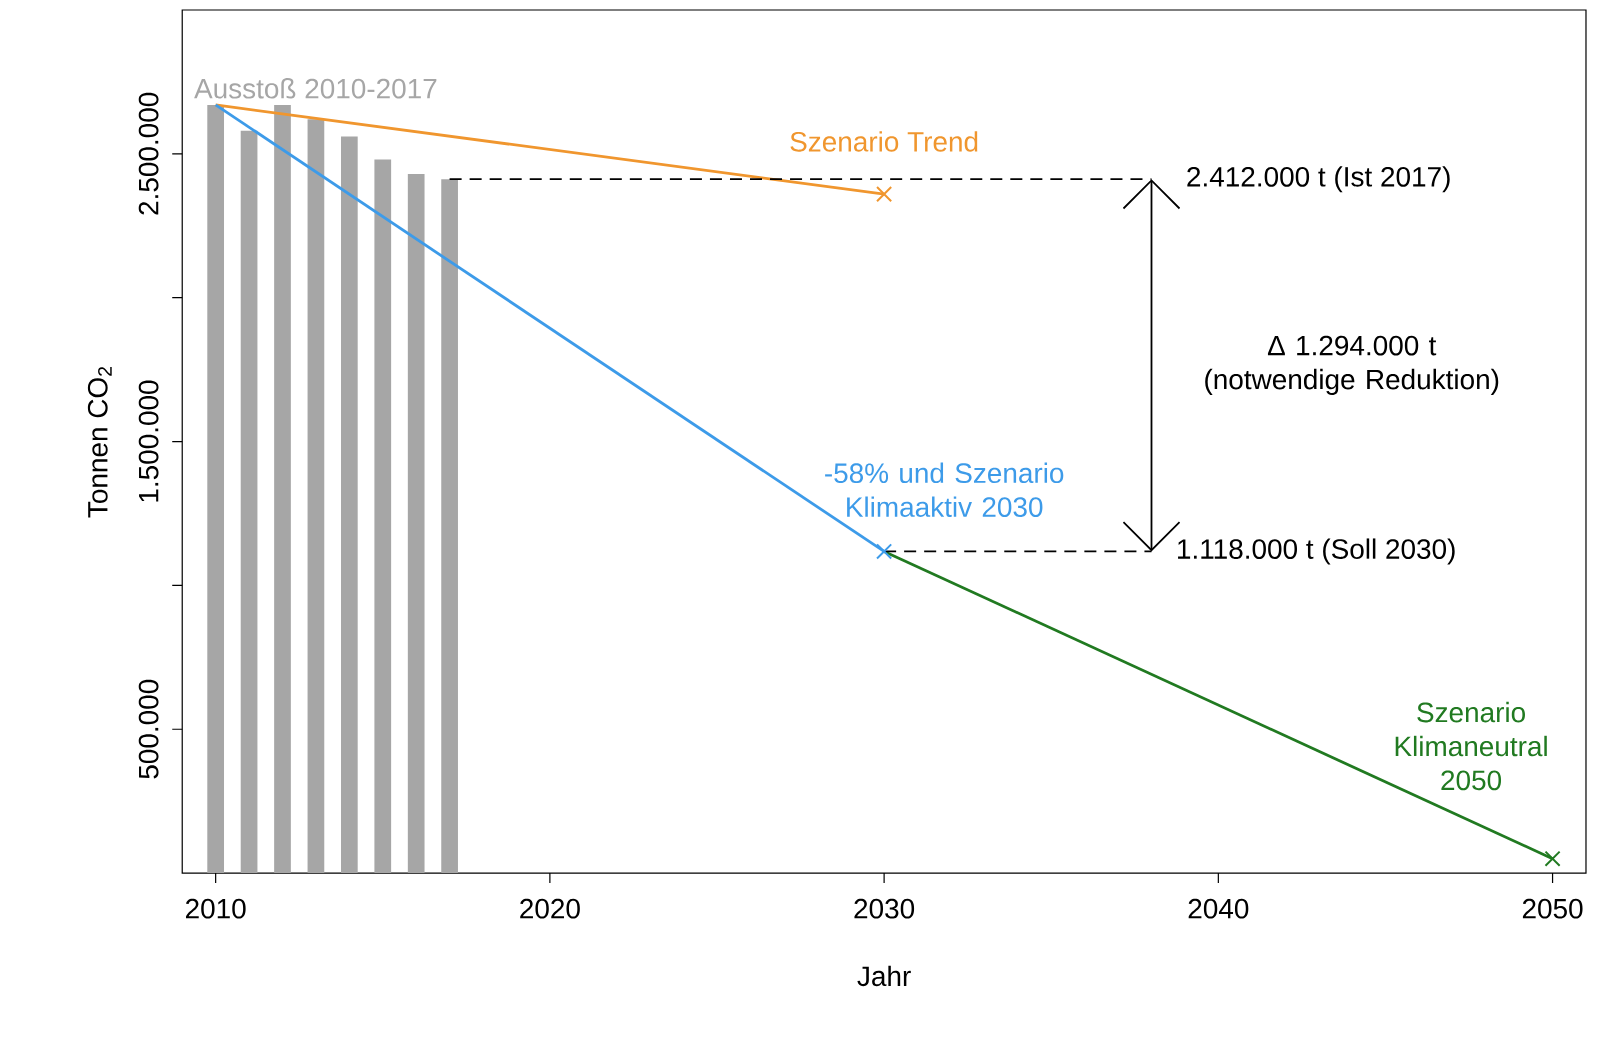 The width and height of the screenshot is (1602, 1041). What do you see at coordinates (1552, 908) in the screenshot?
I see `x-tick-label: 2050` at bounding box center [1552, 908].